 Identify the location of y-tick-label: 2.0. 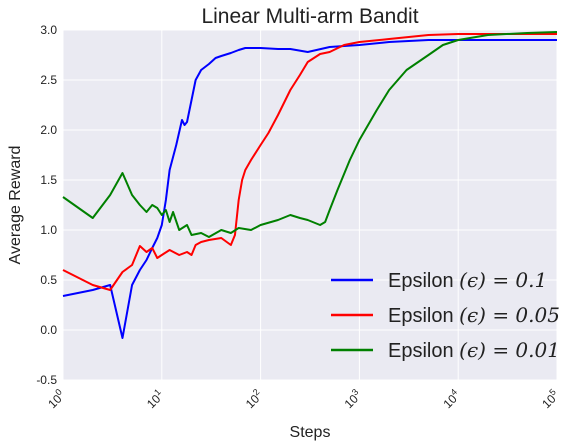
(48, 130).